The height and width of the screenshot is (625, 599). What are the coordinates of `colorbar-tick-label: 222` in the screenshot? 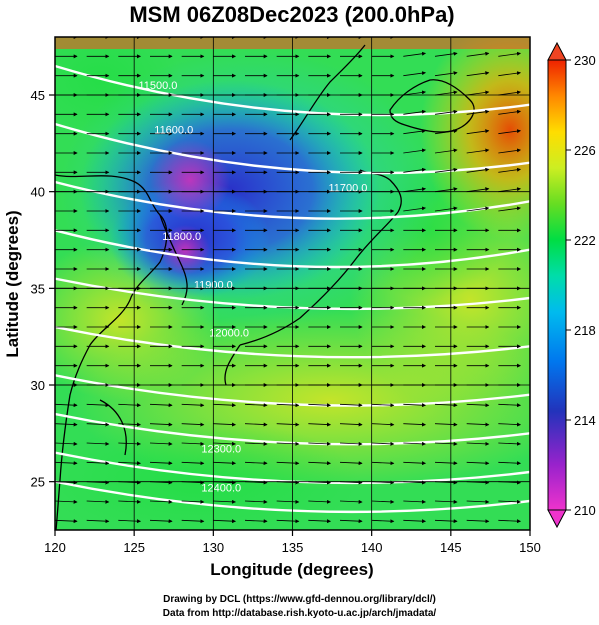 It's located at (585, 240).